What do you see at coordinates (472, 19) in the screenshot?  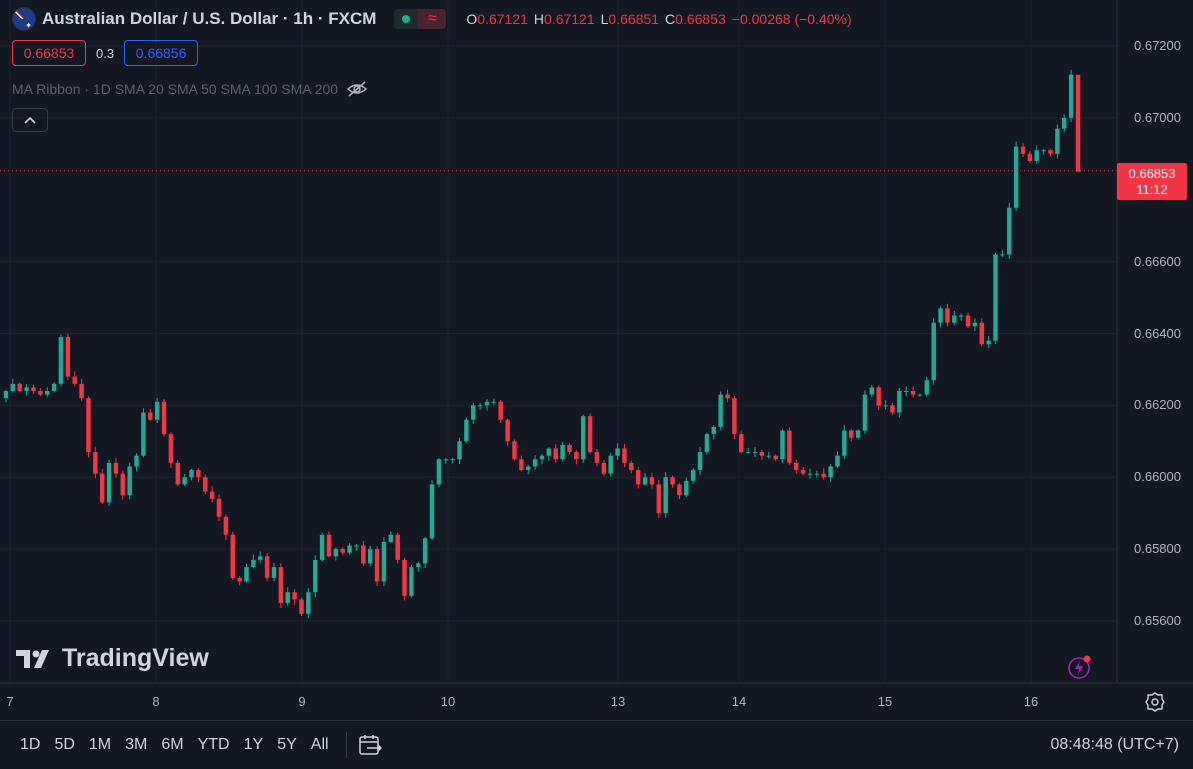 I see `ohlc-open-key: O` at bounding box center [472, 19].